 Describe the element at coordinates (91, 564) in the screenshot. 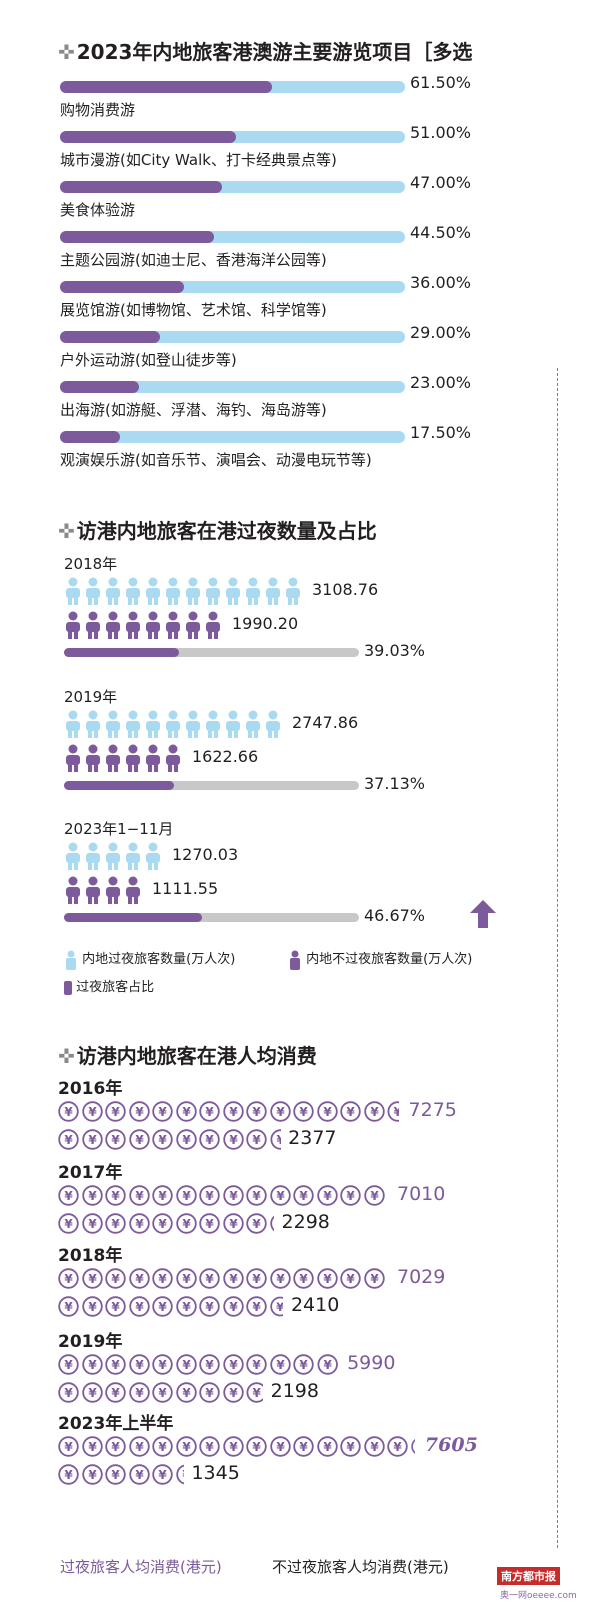

I see `year-label: 2018年` at that location.